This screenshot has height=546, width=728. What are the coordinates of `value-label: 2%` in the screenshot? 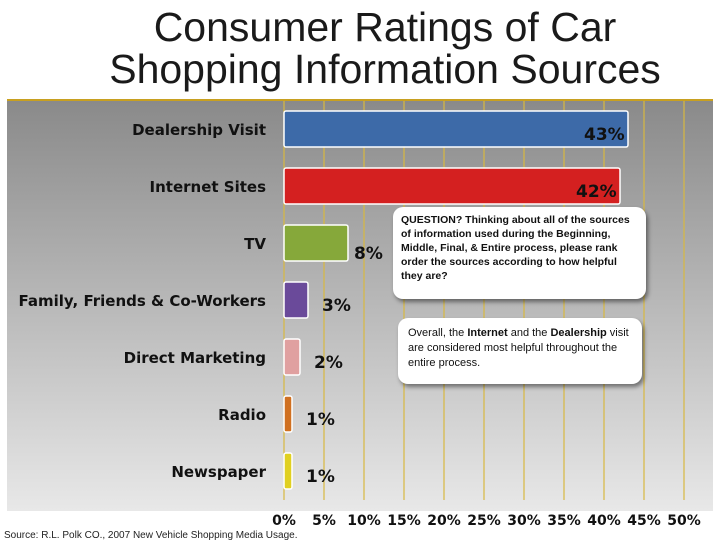 It's located at (328, 363).